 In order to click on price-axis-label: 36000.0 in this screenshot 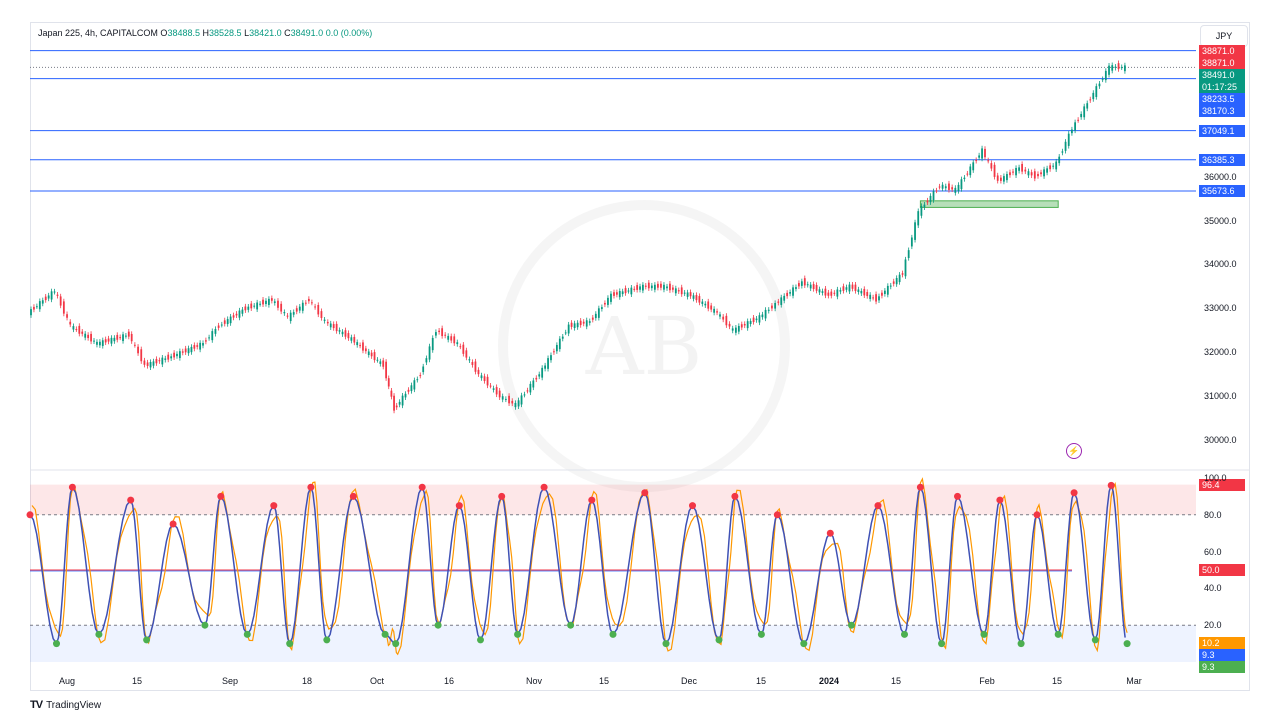, I will do `click(1220, 176)`.